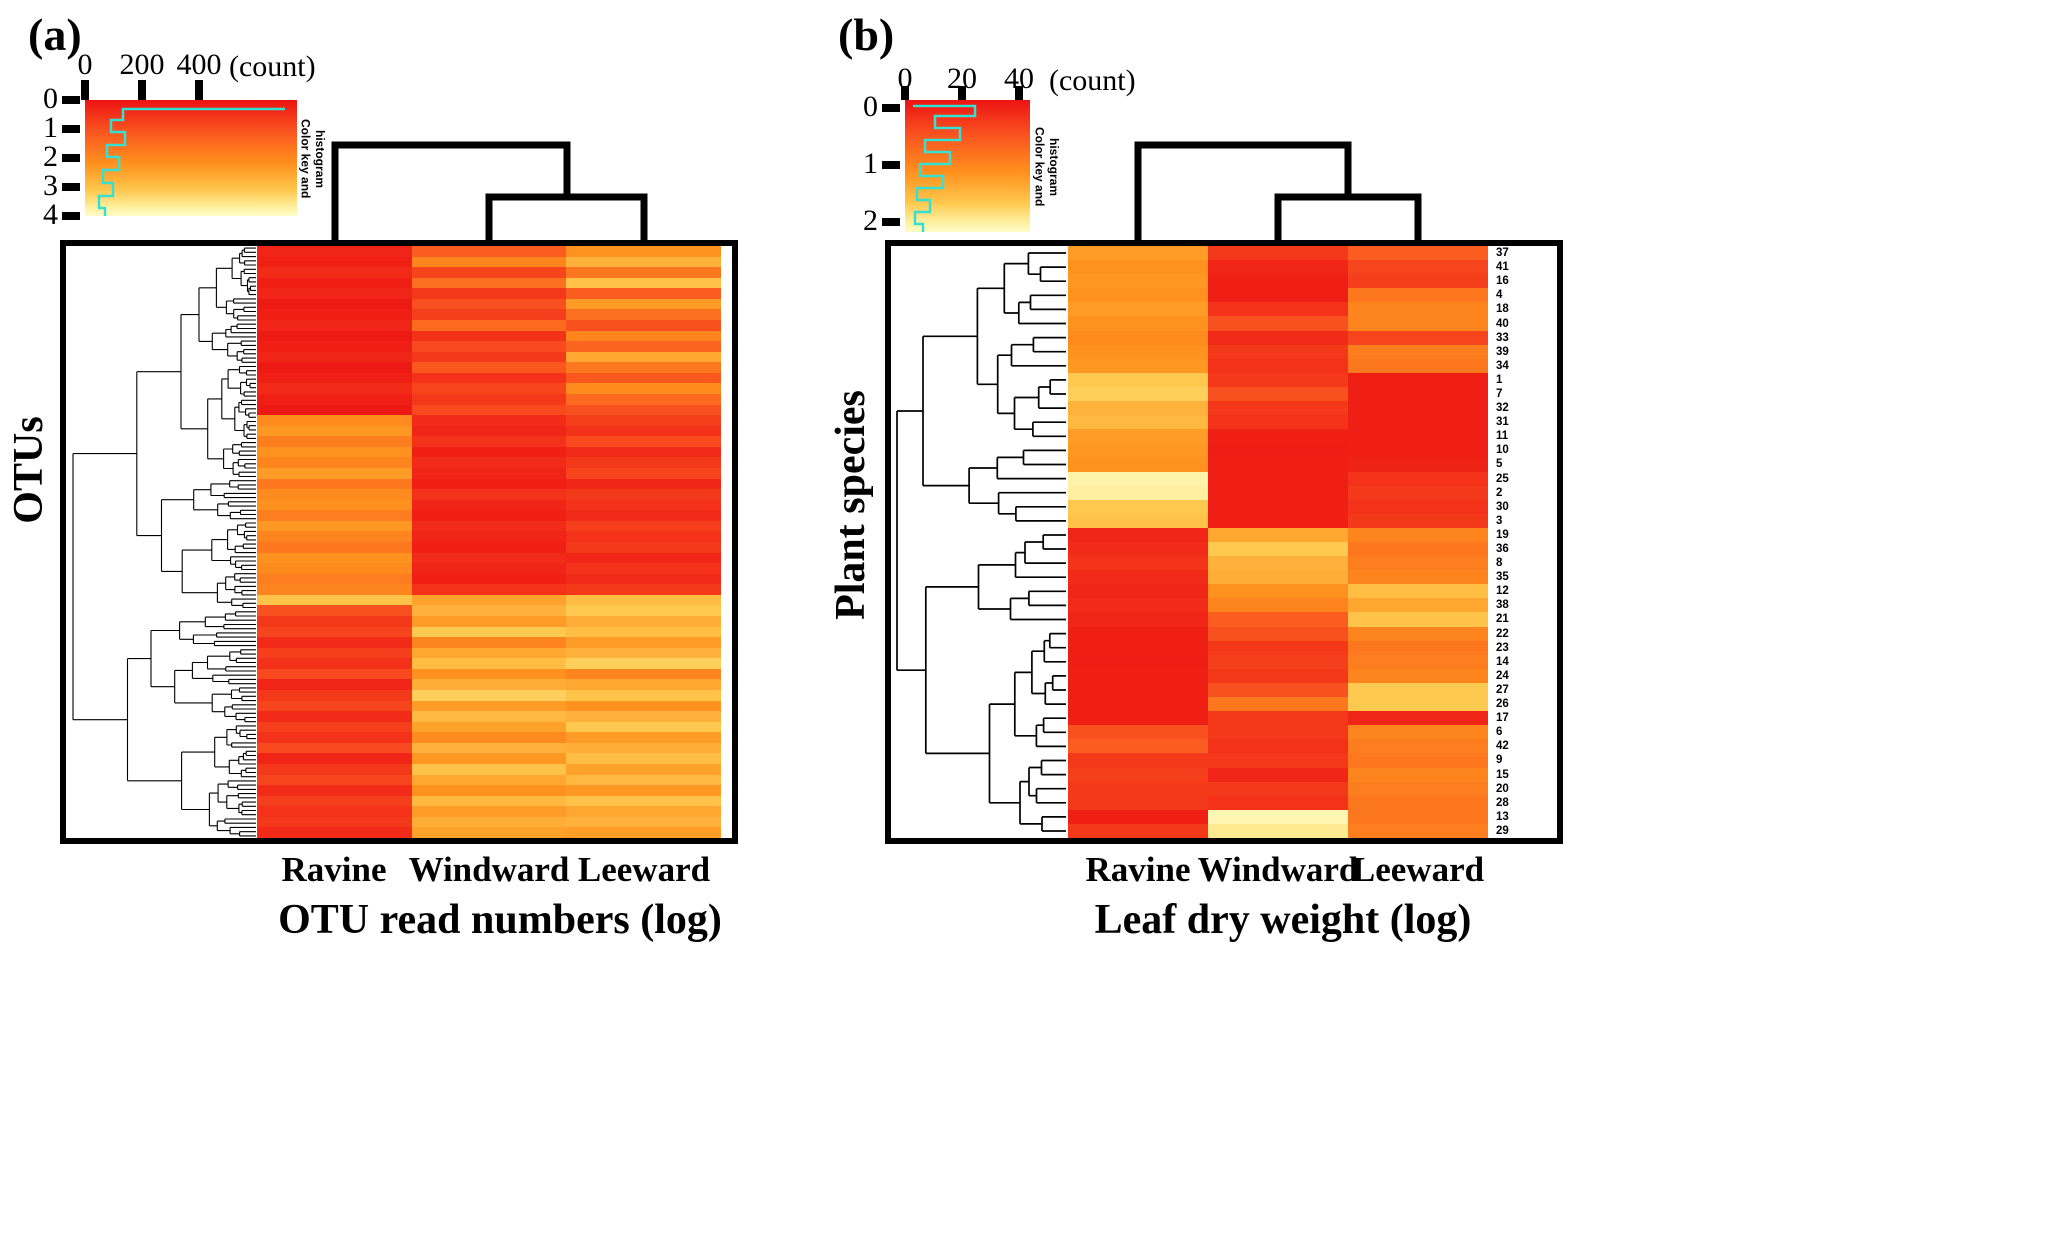 This screenshot has width=2067, height=1244. What do you see at coordinates (945, 168) in the screenshot?
I see `color-key-histogram-trace-b` at bounding box center [945, 168].